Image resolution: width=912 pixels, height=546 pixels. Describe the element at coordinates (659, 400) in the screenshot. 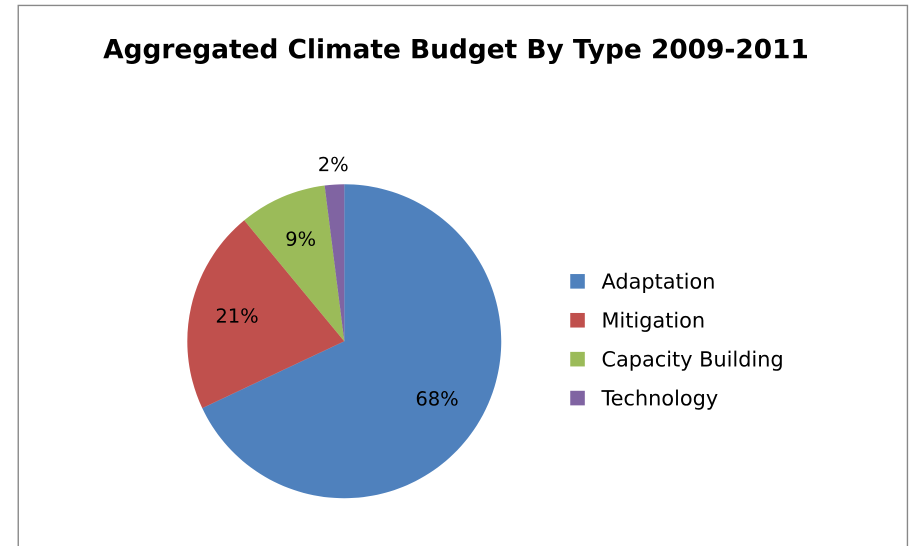

I see `legend-label: Technology` at that location.